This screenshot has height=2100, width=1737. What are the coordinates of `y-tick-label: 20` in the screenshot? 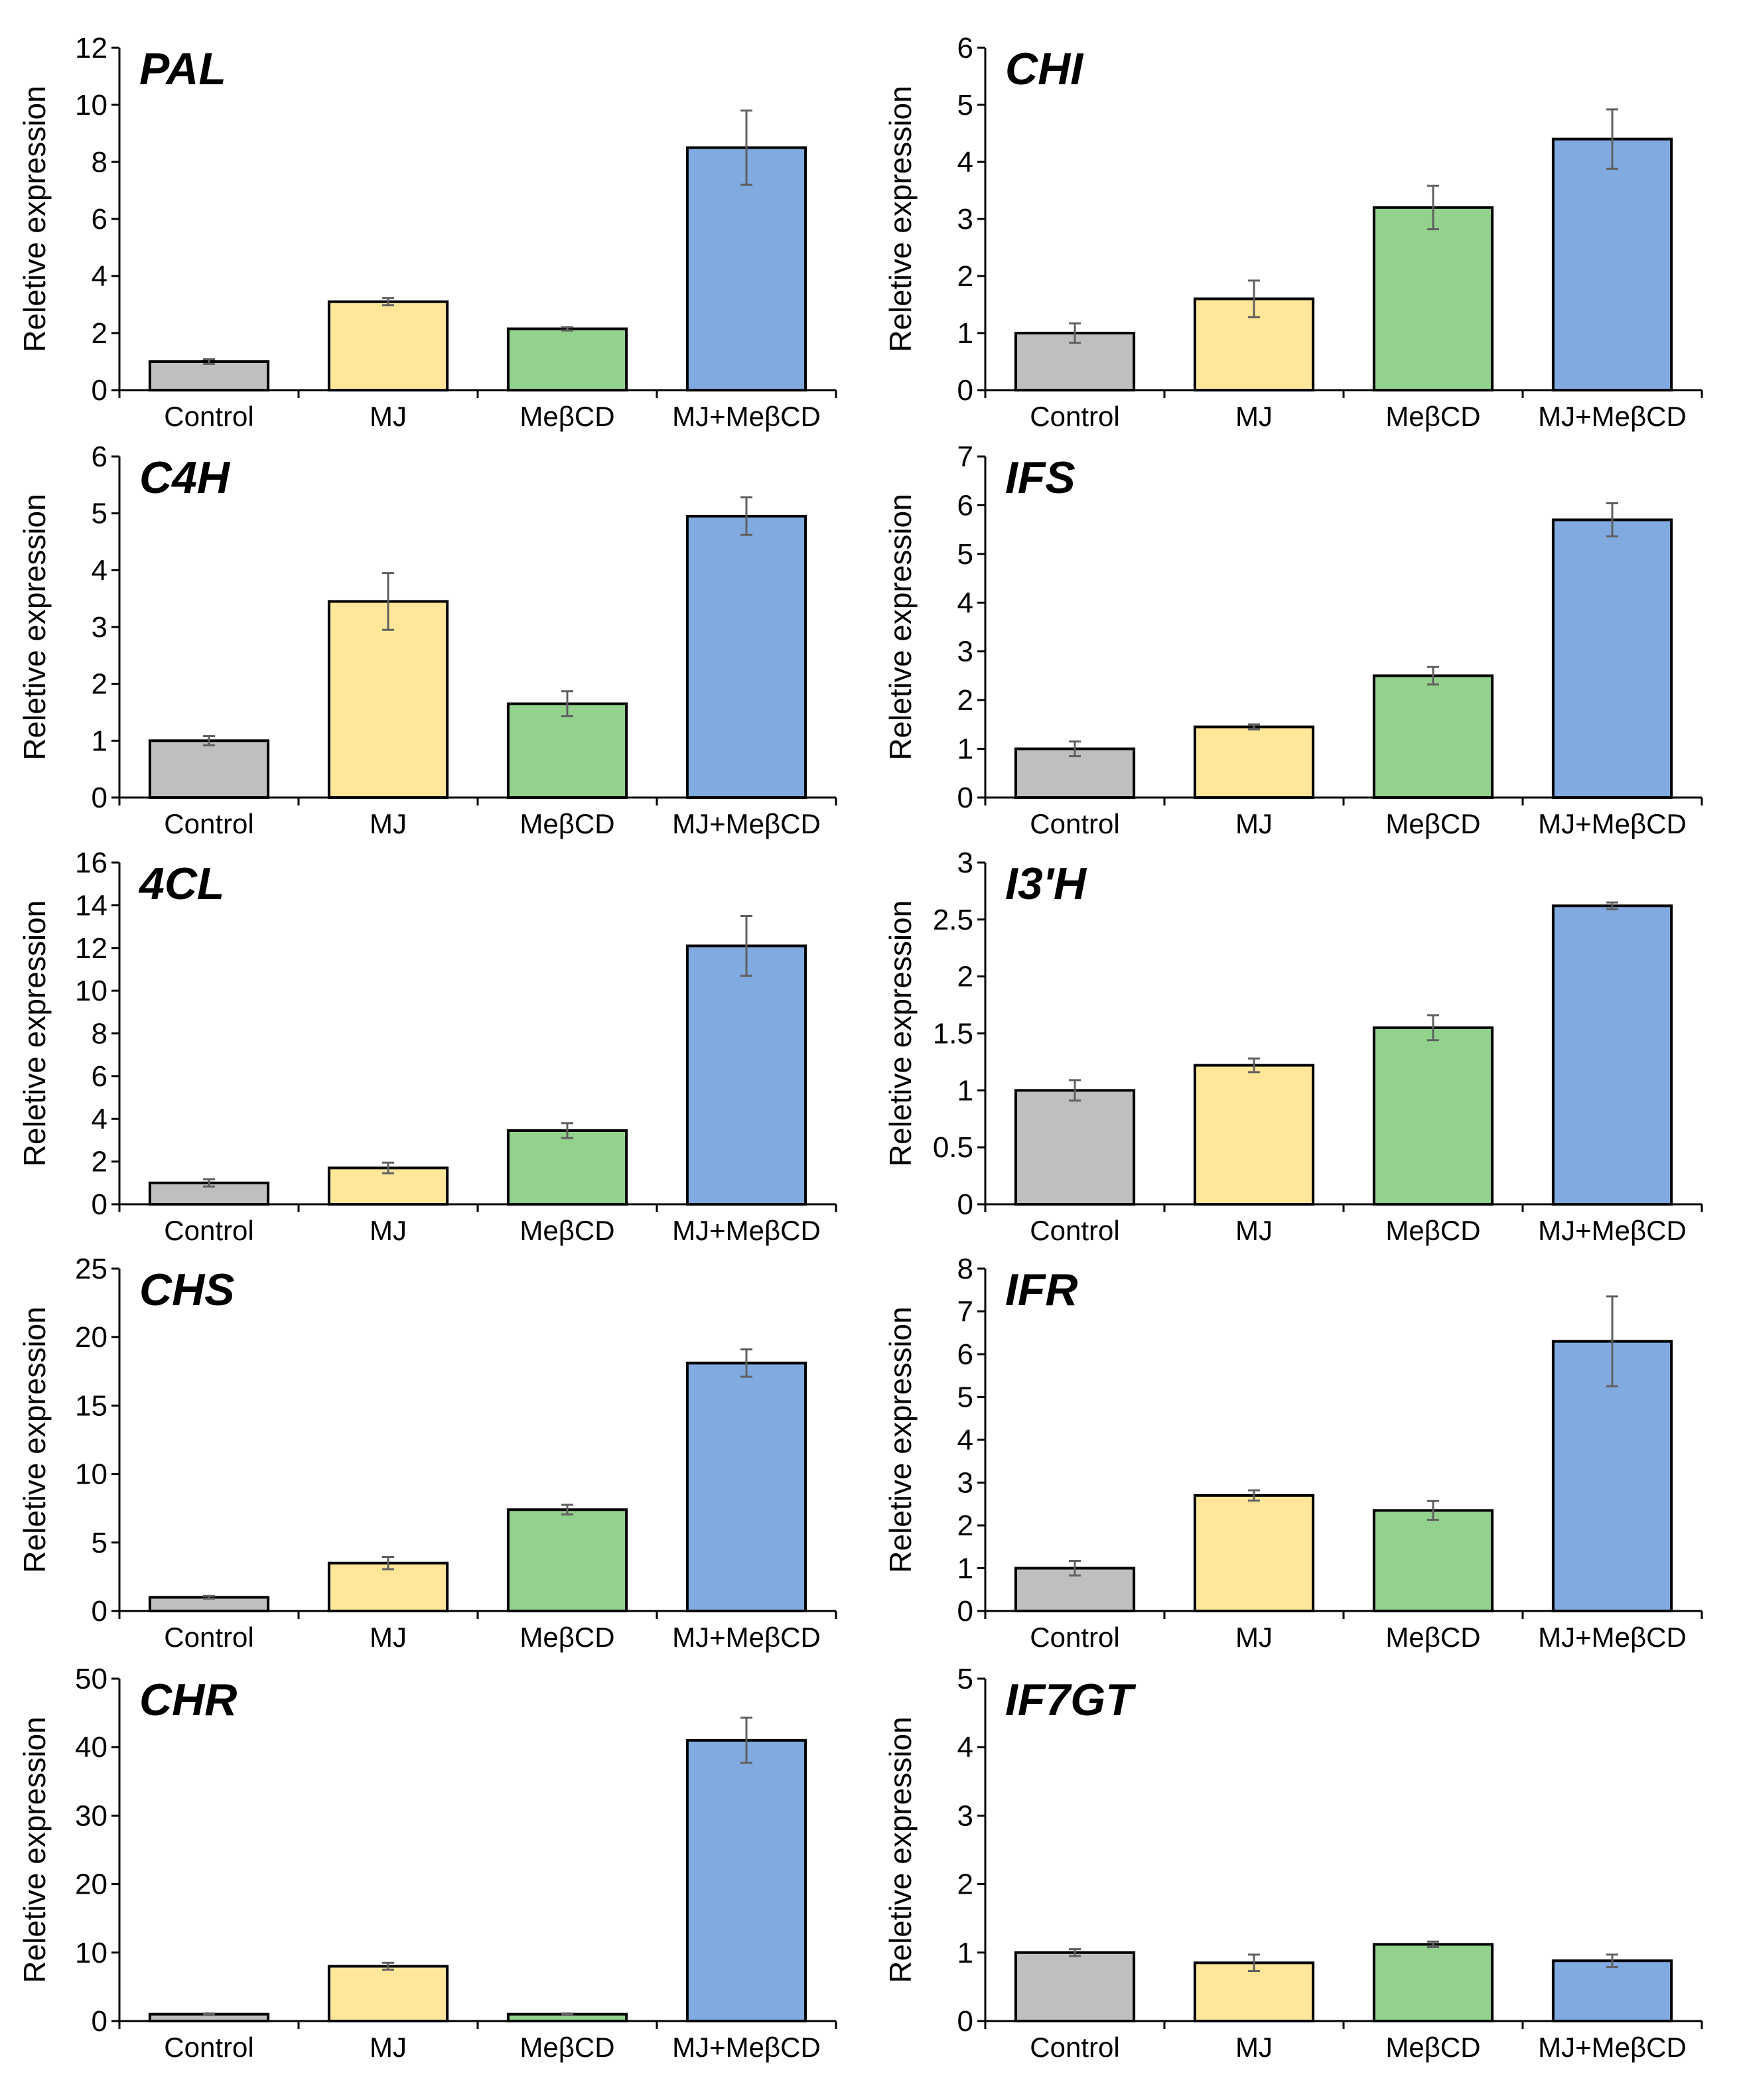 It's located at (91, 1337).